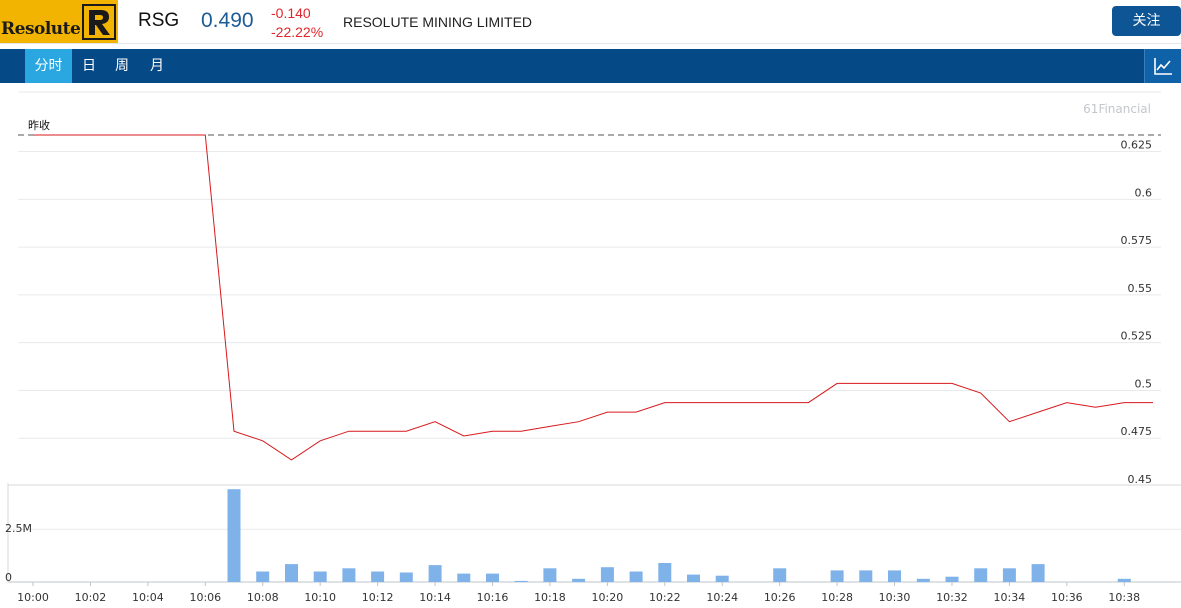  Describe the element at coordinates (435, 597) in the screenshot. I see `x-tick-label: 10:14` at that location.